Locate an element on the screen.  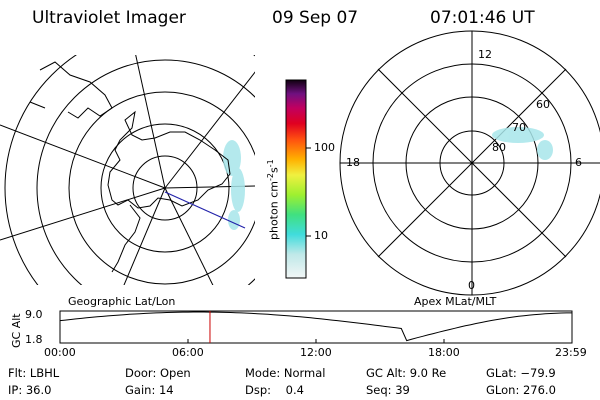
mlat-label-60: 60 is located at coordinates (543, 104).